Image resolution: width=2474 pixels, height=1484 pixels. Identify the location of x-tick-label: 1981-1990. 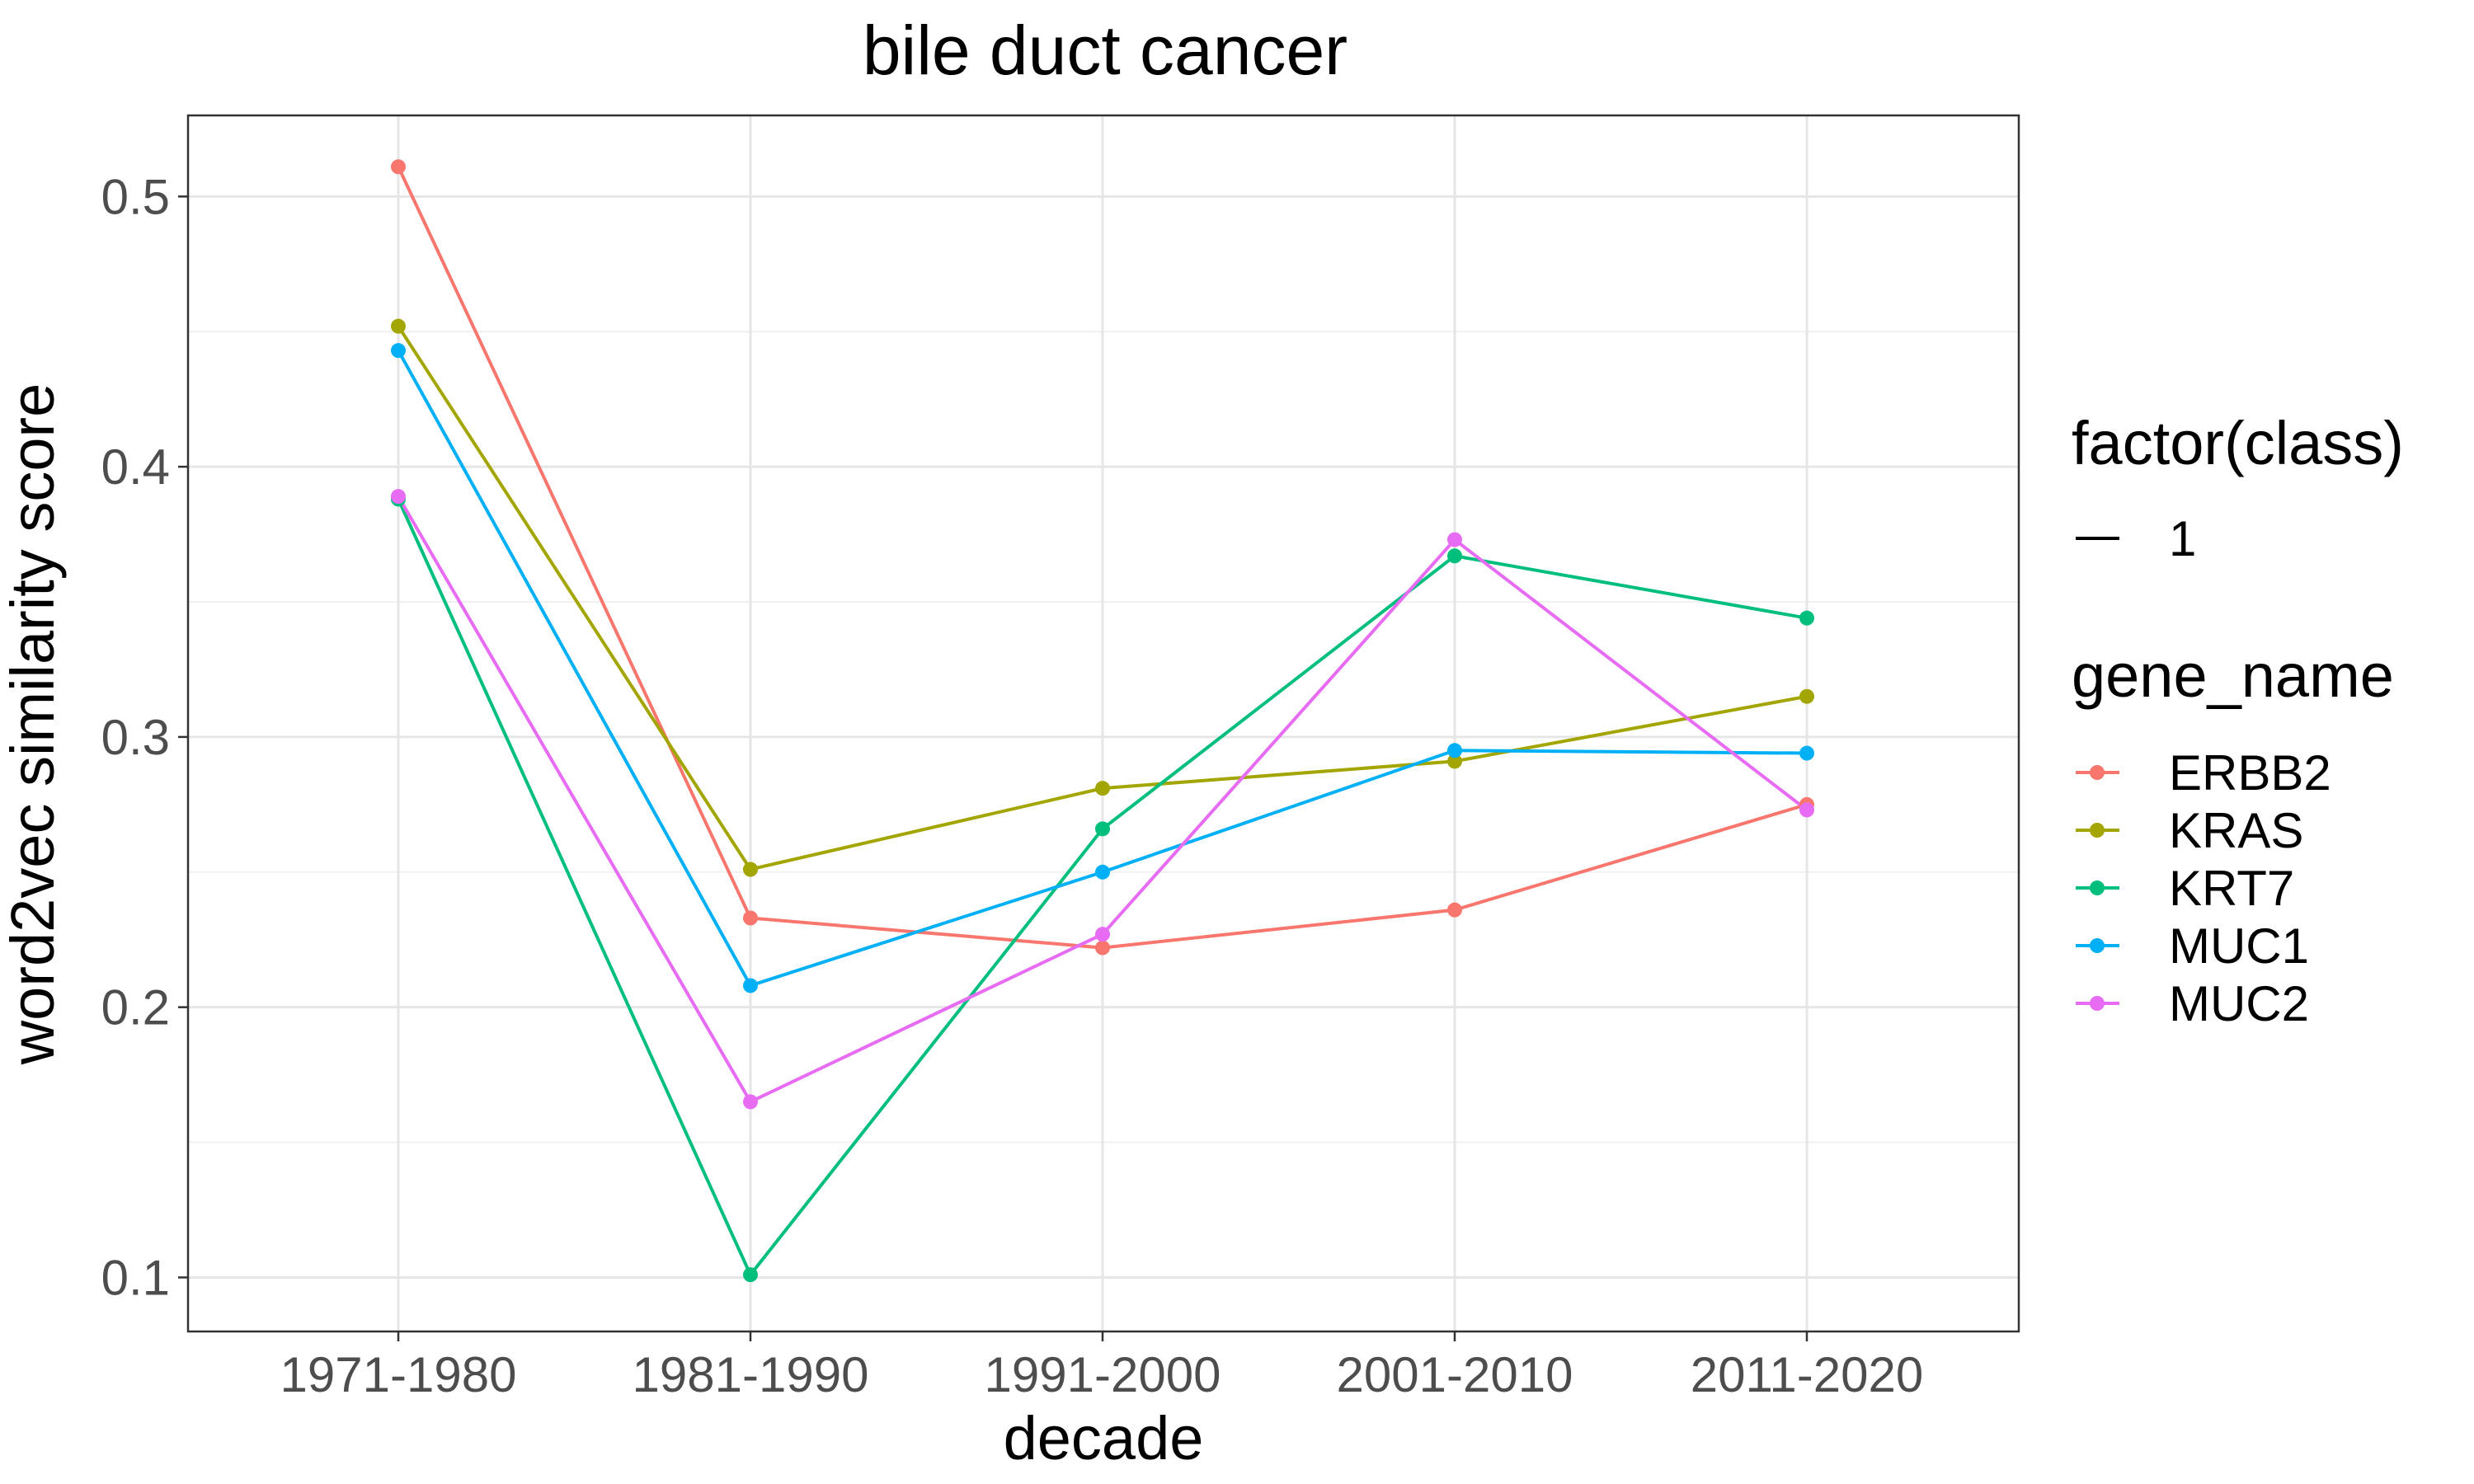
(751, 1374).